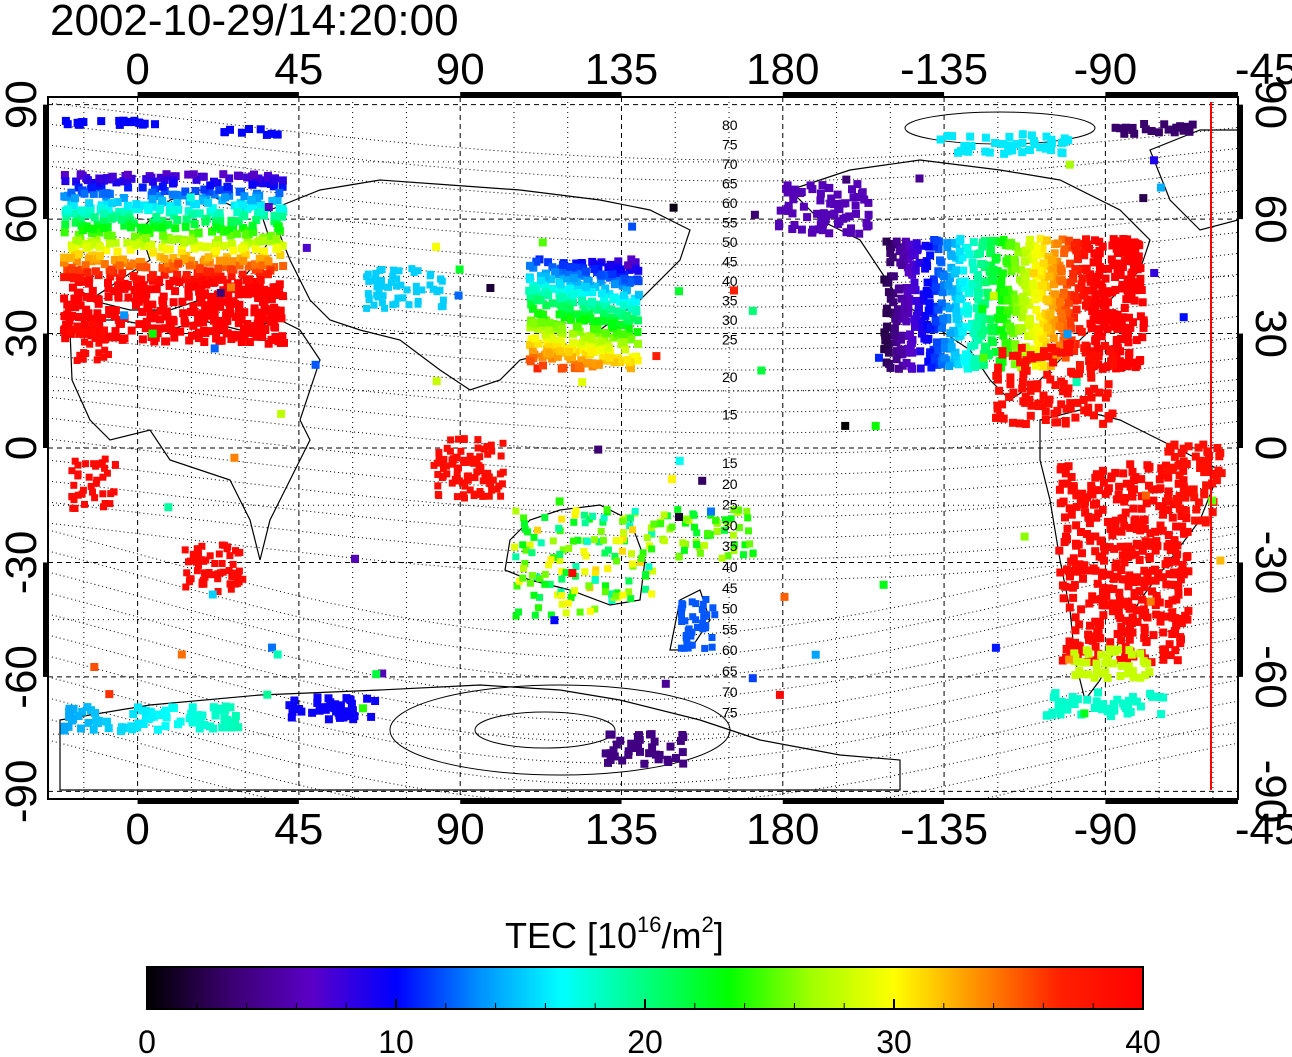  What do you see at coordinates (137, 829) in the screenshot?
I see `lon-tick-bottom: 0` at bounding box center [137, 829].